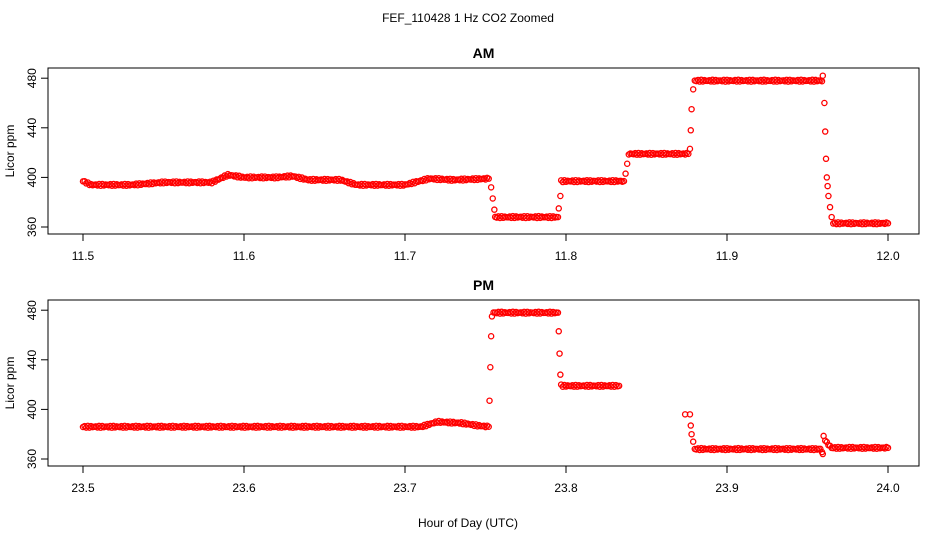 The width and height of the screenshot is (936, 540). What do you see at coordinates (83, 488) in the screenshot?
I see `x-tick-label: 23.5` at bounding box center [83, 488].